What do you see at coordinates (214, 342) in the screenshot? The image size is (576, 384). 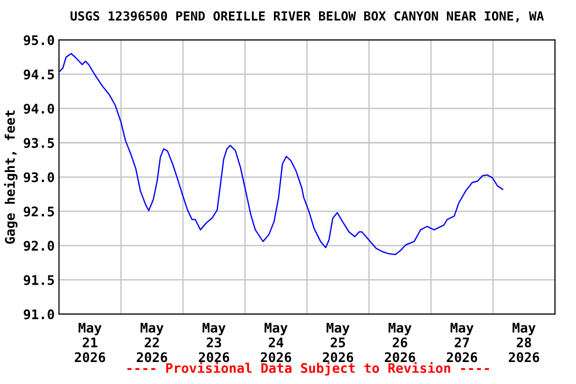 I see `x-tick-label: May 23 2026` at bounding box center [214, 342].